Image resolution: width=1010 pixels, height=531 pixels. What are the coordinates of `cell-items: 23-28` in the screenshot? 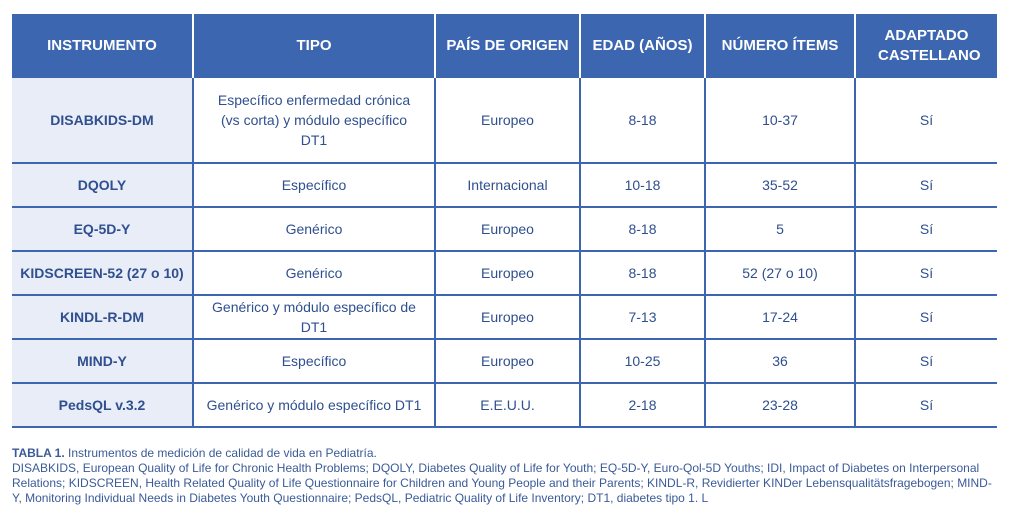 It's located at (779, 405).